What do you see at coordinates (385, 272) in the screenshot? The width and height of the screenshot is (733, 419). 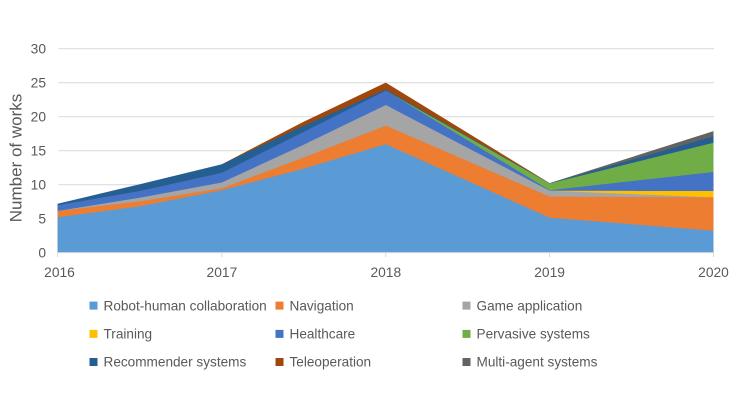 I see `svg-text: 2018` at bounding box center [385, 272].